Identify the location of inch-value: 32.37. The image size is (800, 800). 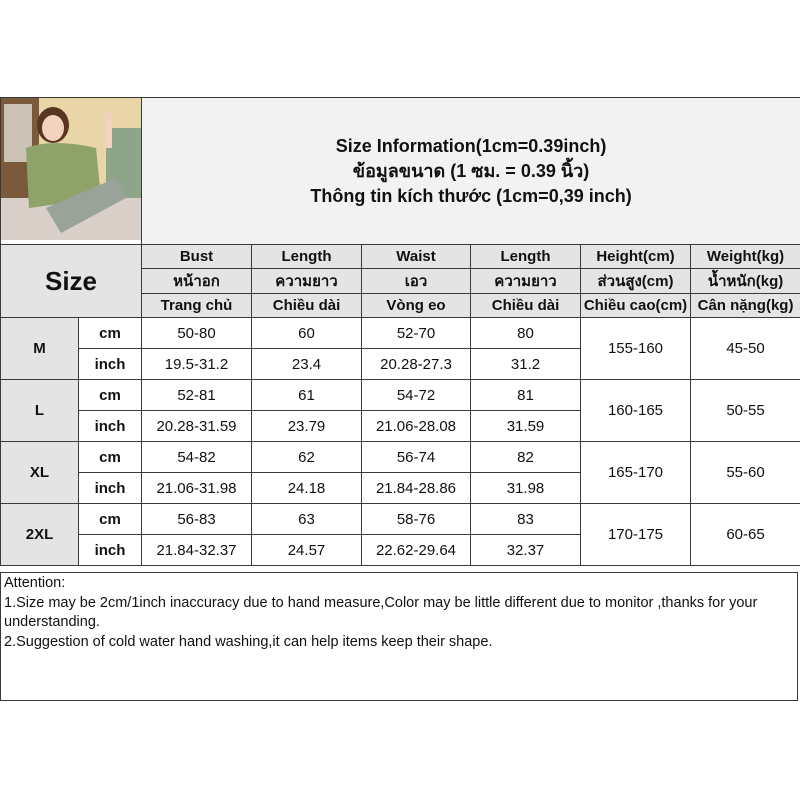
(525, 550).